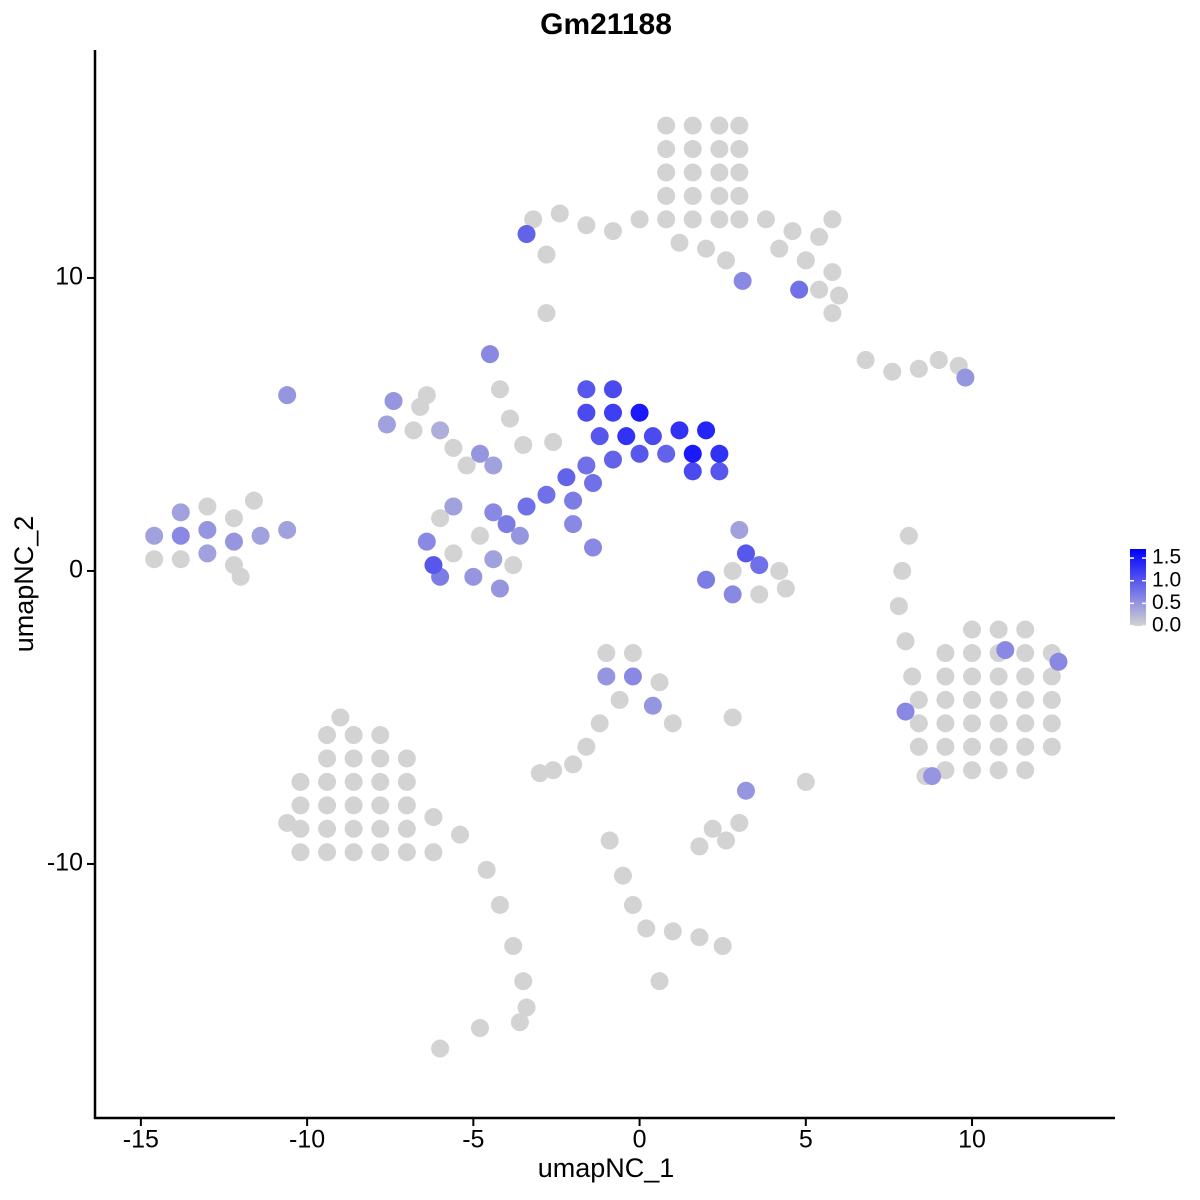 Image resolution: width=1200 pixels, height=1200 pixels. I want to click on y-tick-label: 10, so click(69, 277).